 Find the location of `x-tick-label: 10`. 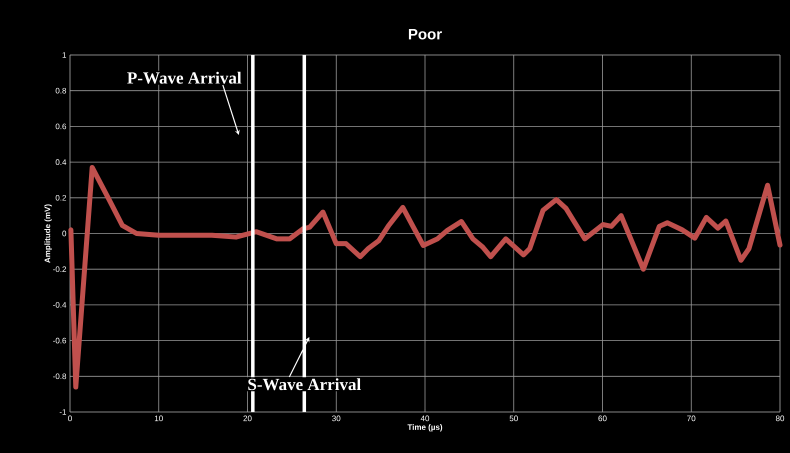

x-tick-label: 10 is located at coordinates (158, 419).